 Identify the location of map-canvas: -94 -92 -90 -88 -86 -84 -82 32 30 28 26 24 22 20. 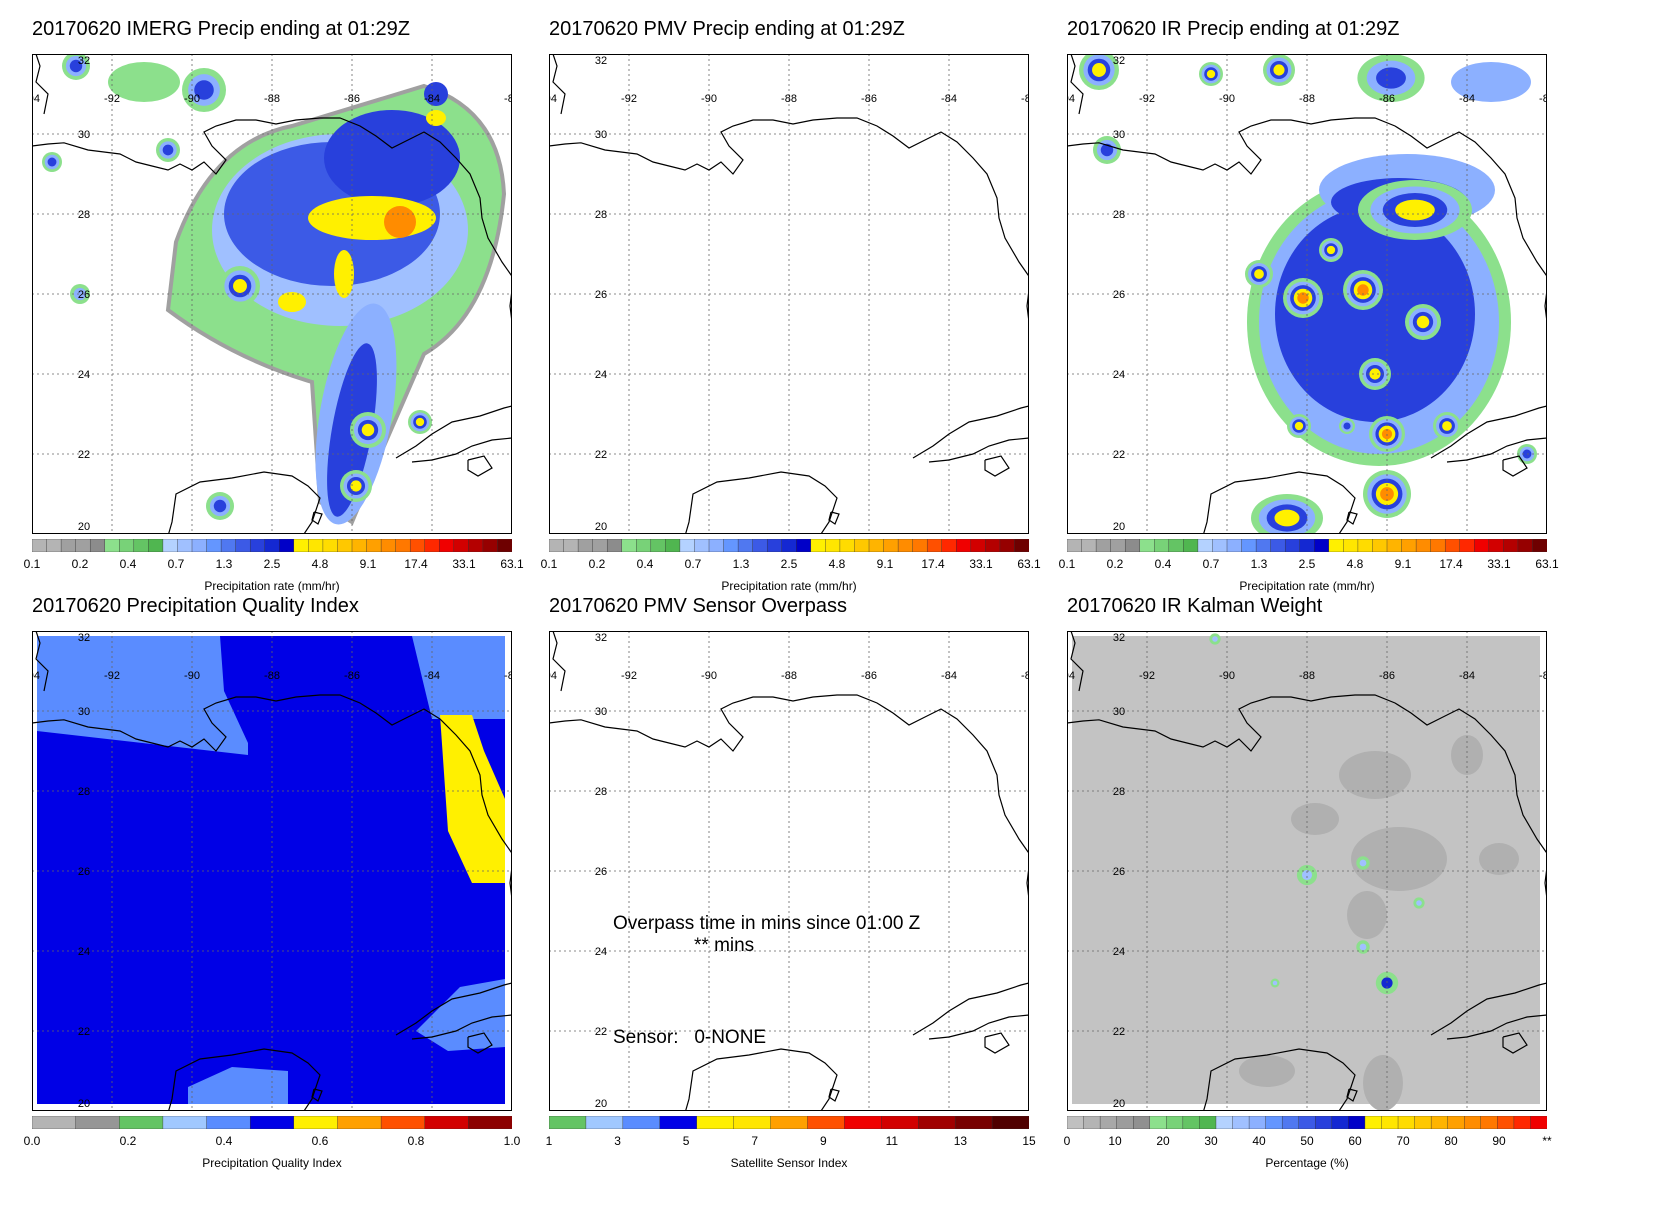
(1307, 871).